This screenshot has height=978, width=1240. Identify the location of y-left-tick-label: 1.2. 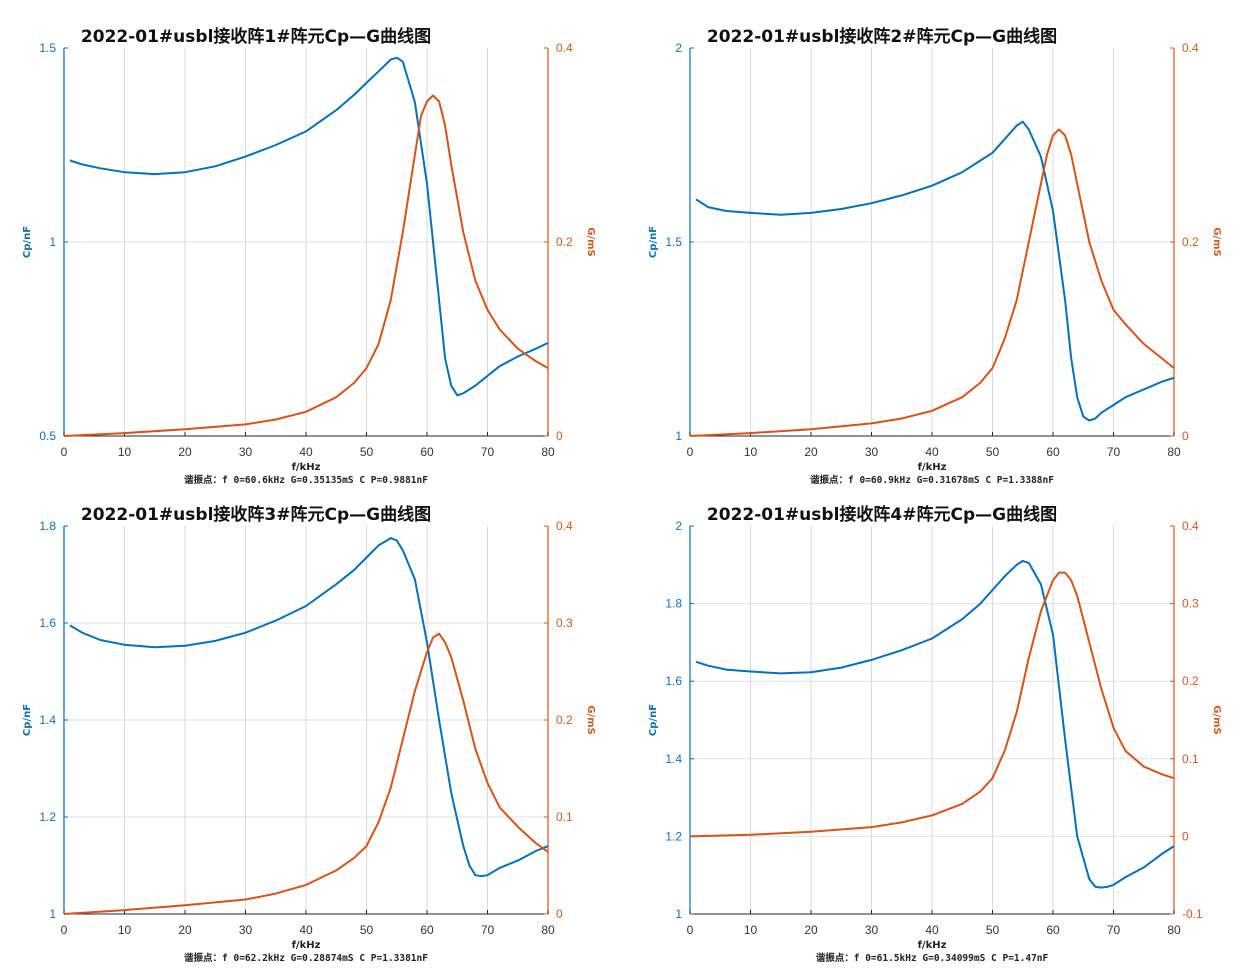
(47, 817).